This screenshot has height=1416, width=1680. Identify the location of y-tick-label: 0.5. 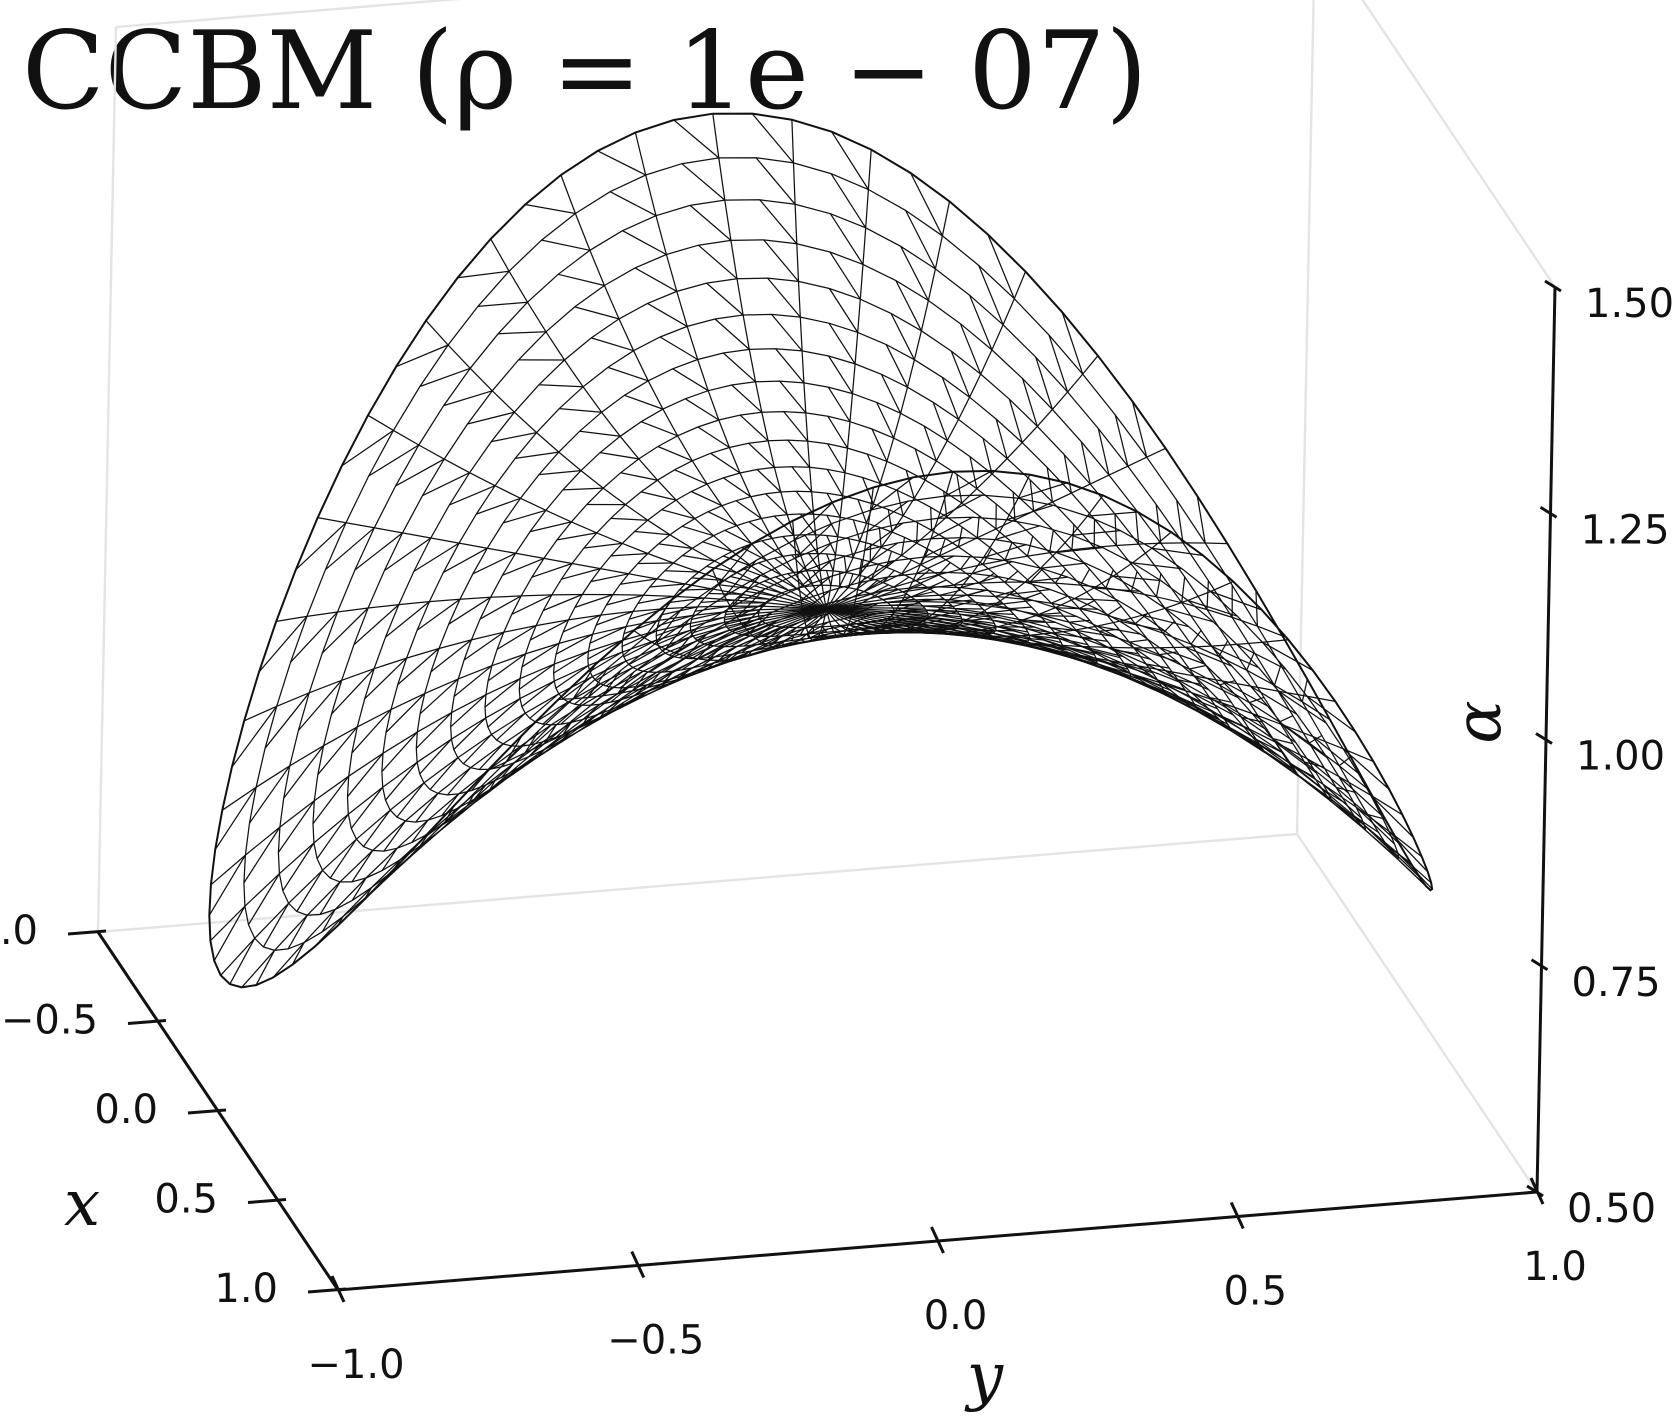
(1255, 1292).